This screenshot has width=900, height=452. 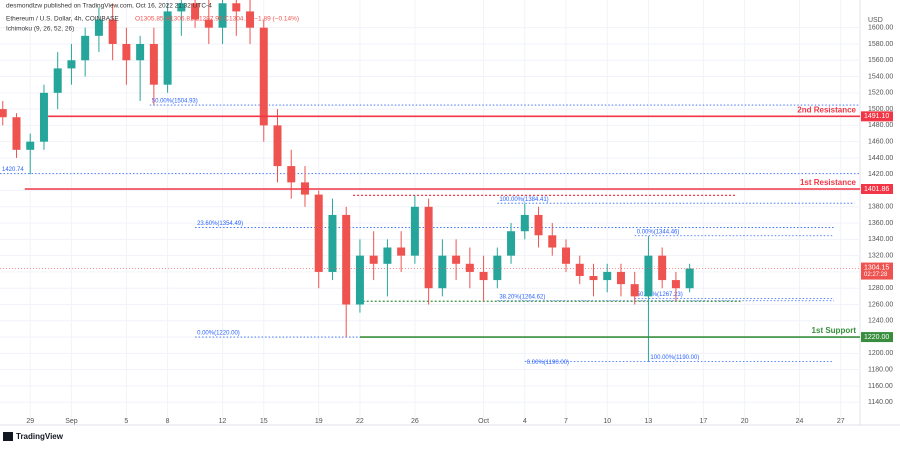 What do you see at coordinates (264, 421) in the screenshot?
I see `x-tick-label: 15` at bounding box center [264, 421].